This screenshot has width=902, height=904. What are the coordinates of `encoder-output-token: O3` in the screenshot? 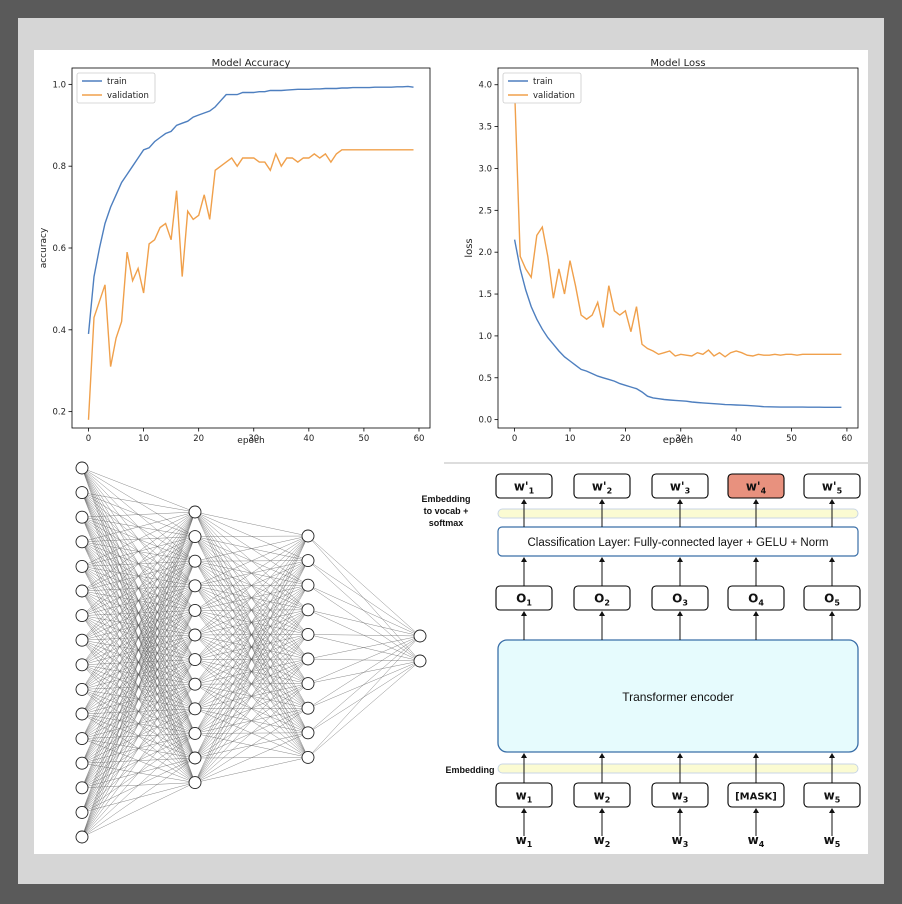 It's located at (680, 598).